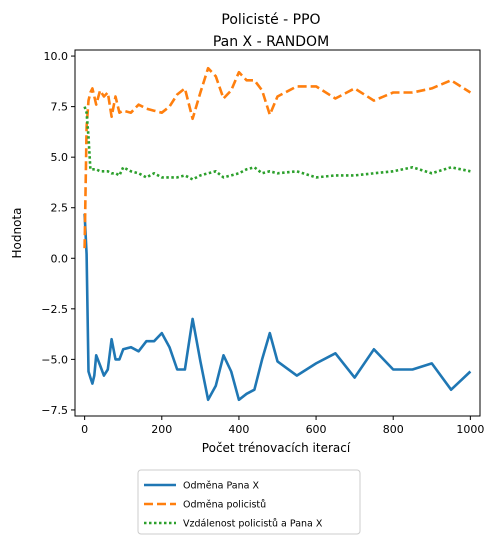  I want to click on chart-subtitle: Pan X - RANDOM, so click(271, 42).